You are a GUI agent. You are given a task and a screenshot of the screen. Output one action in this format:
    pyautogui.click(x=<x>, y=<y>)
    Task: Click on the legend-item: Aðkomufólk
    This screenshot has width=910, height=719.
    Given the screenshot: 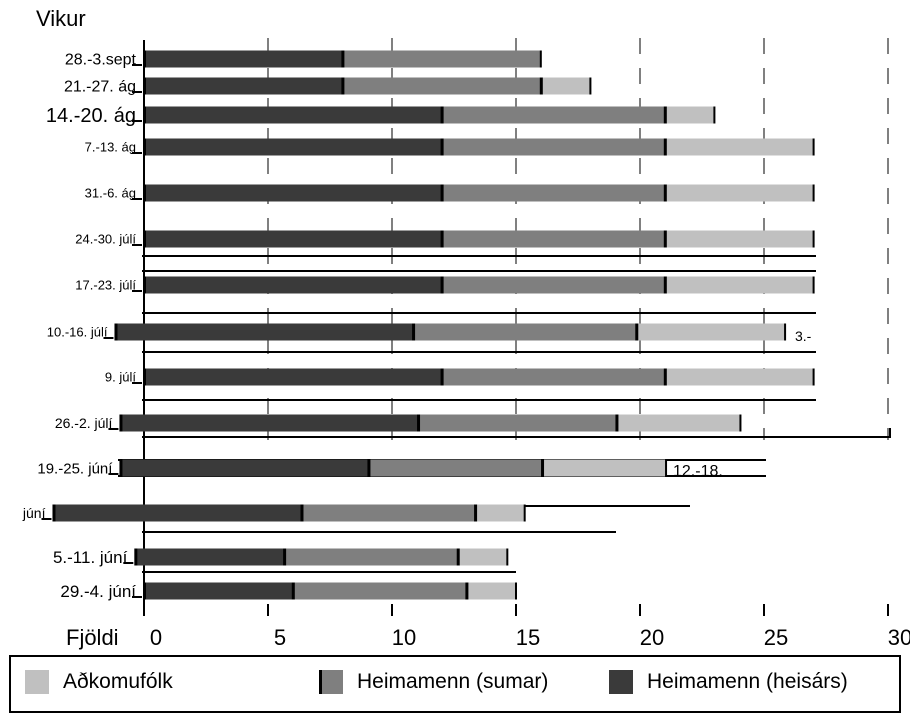 What is the action you would take?
    pyautogui.click(x=99, y=682)
    